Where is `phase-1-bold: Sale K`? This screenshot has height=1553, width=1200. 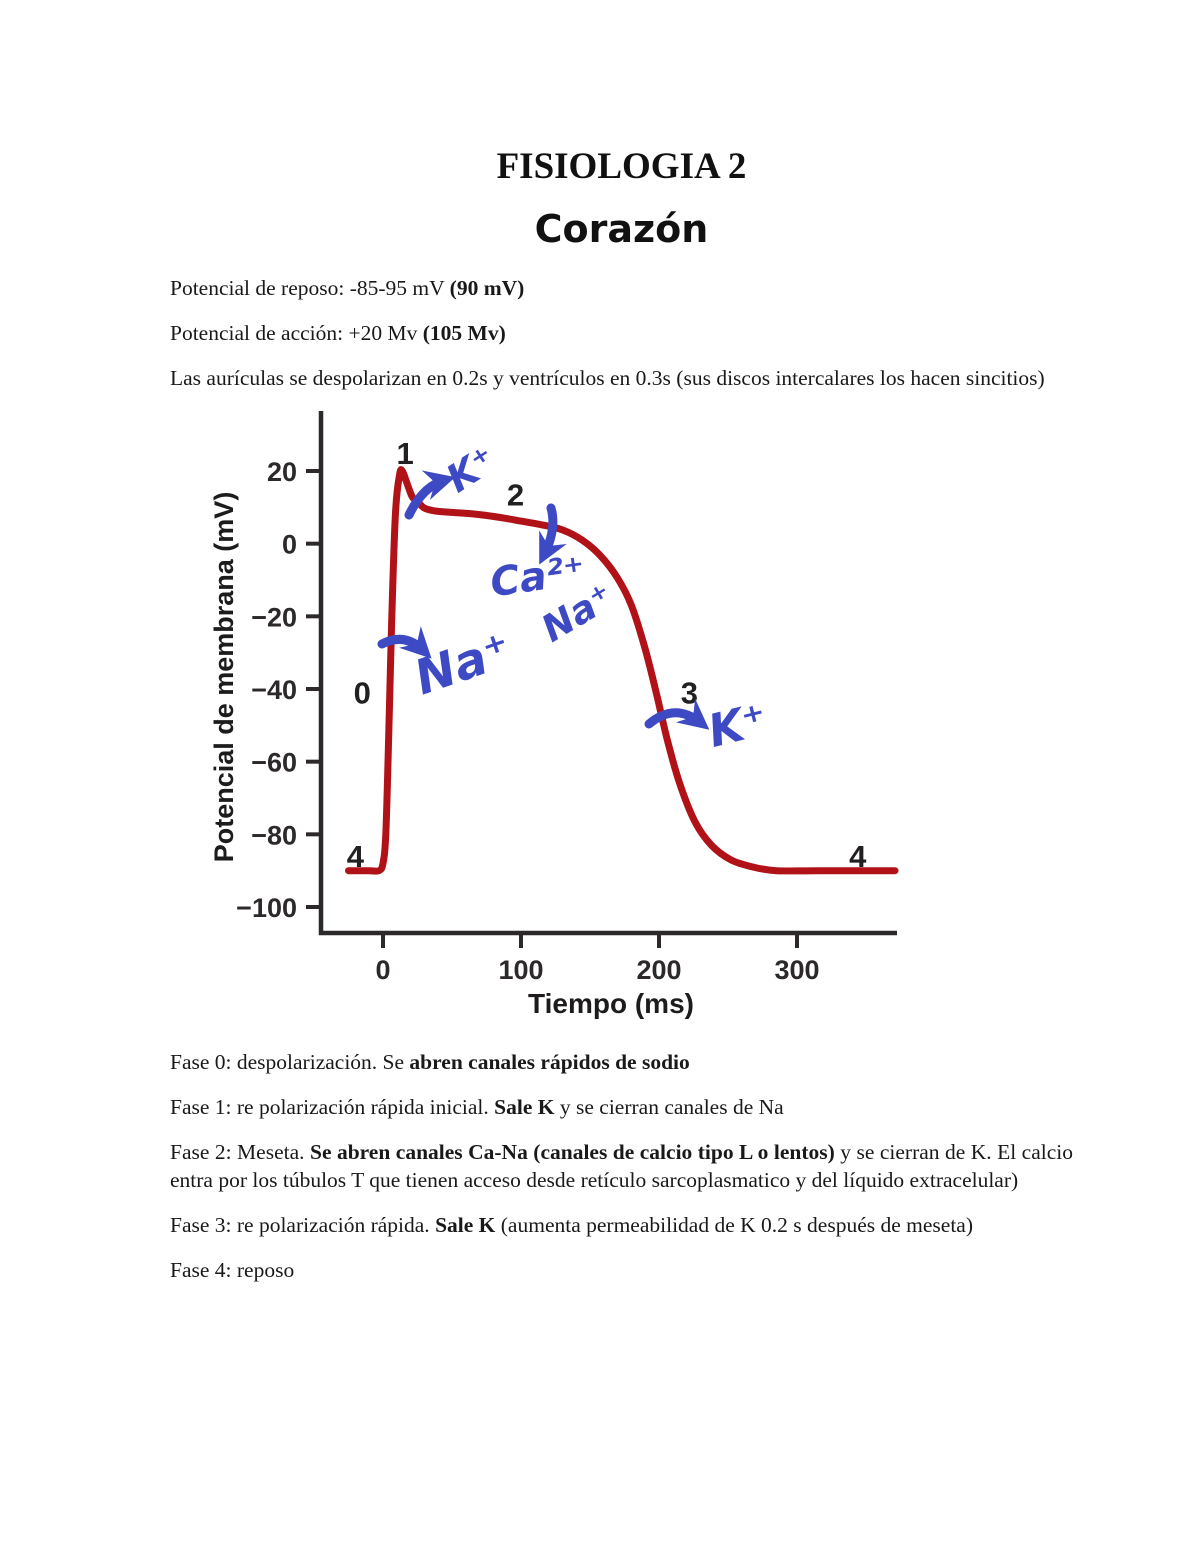 phase-1-bold: Sale K is located at coordinates (524, 1107).